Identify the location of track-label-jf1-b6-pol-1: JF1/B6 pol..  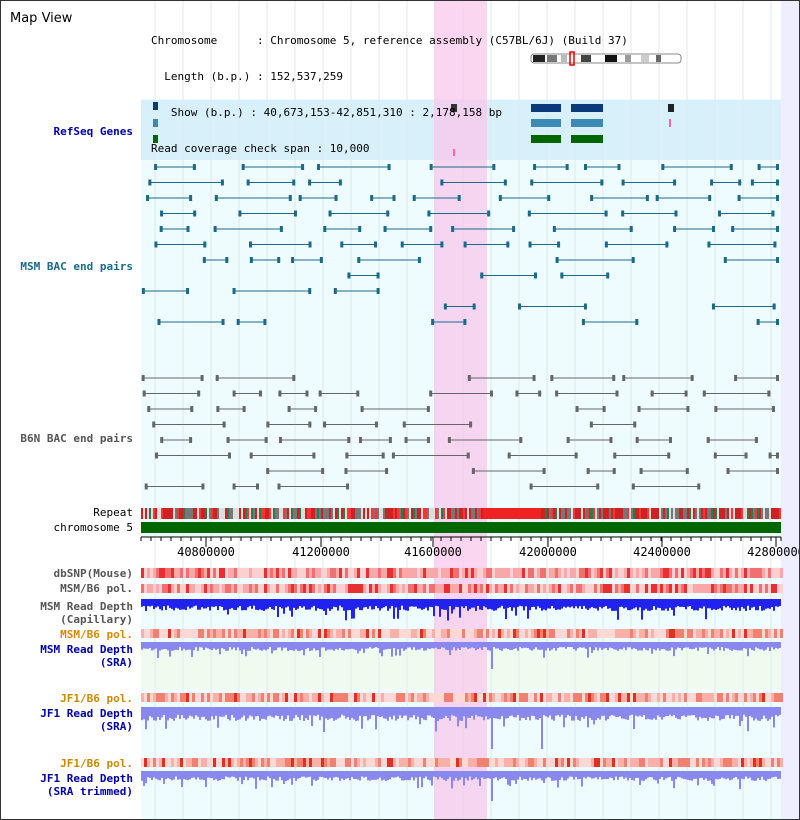
(96, 698).